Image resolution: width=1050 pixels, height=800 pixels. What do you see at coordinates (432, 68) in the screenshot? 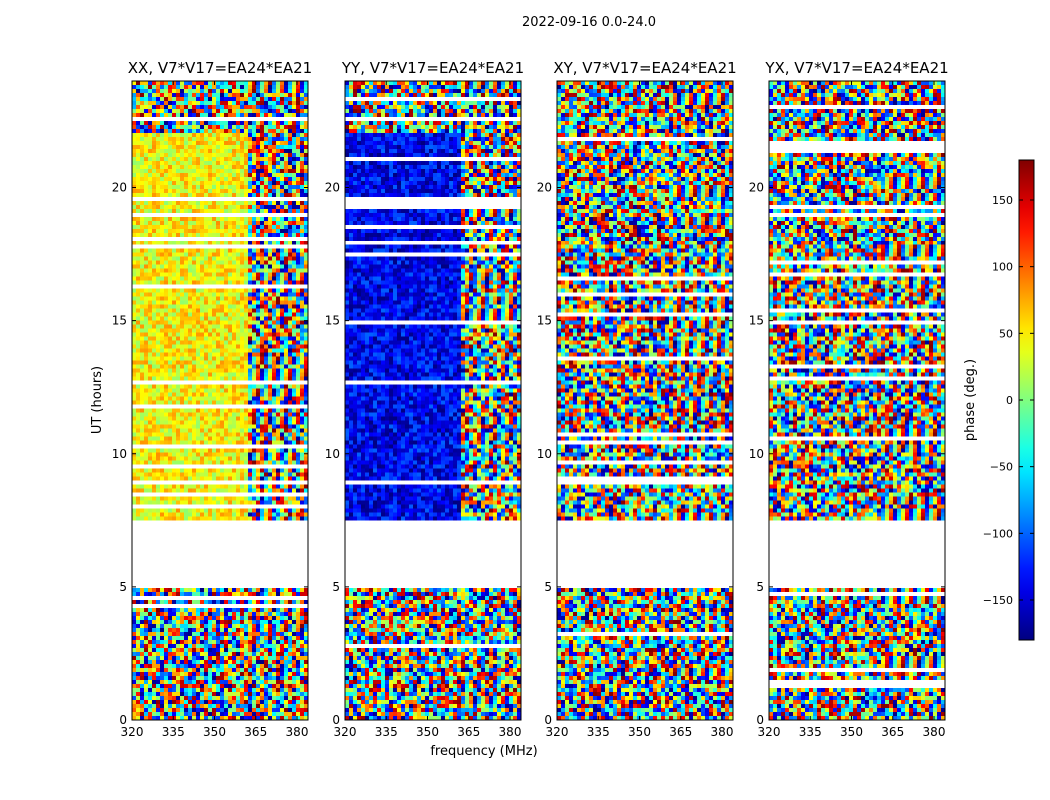
I see `panel-title: YY, V7*V17=EA24*EA21` at bounding box center [432, 68].